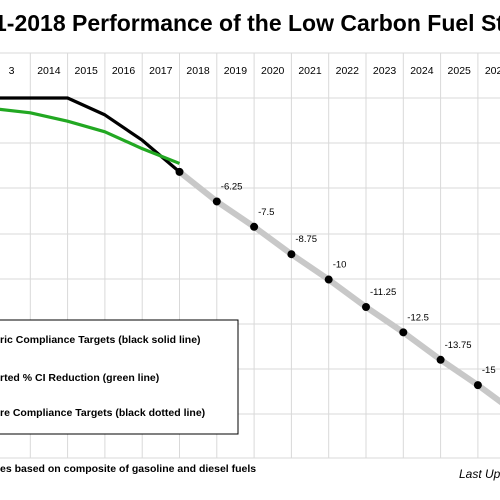  What do you see at coordinates (458, 345) in the screenshot?
I see `data-label: -13.75` at bounding box center [458, 345].